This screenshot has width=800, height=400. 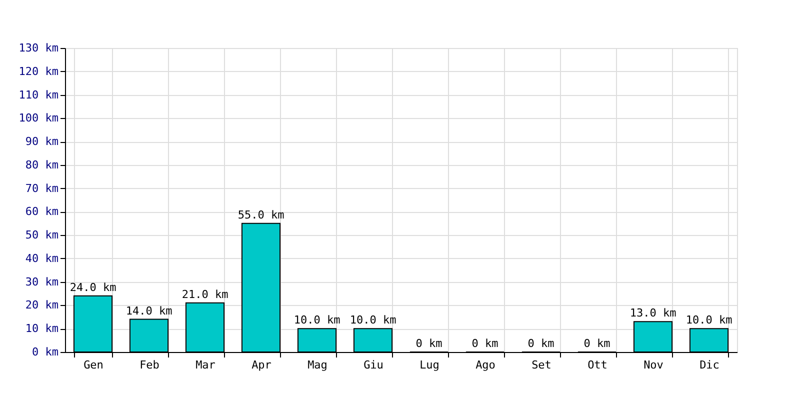 I want to click on data-label: 24.0 km, so click(x=93, y=287).